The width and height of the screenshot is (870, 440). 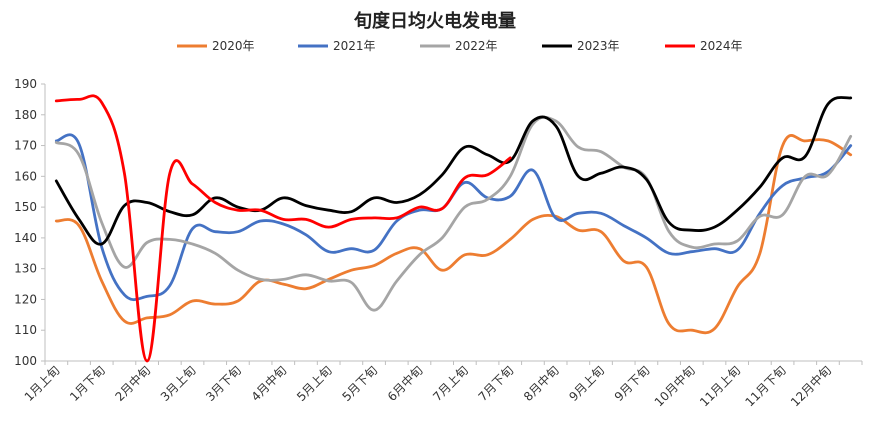 What do you see at coordinates (721, 46) in the screenshot?
I see `legend-label: 2024年` at bounding box center [721, 46].